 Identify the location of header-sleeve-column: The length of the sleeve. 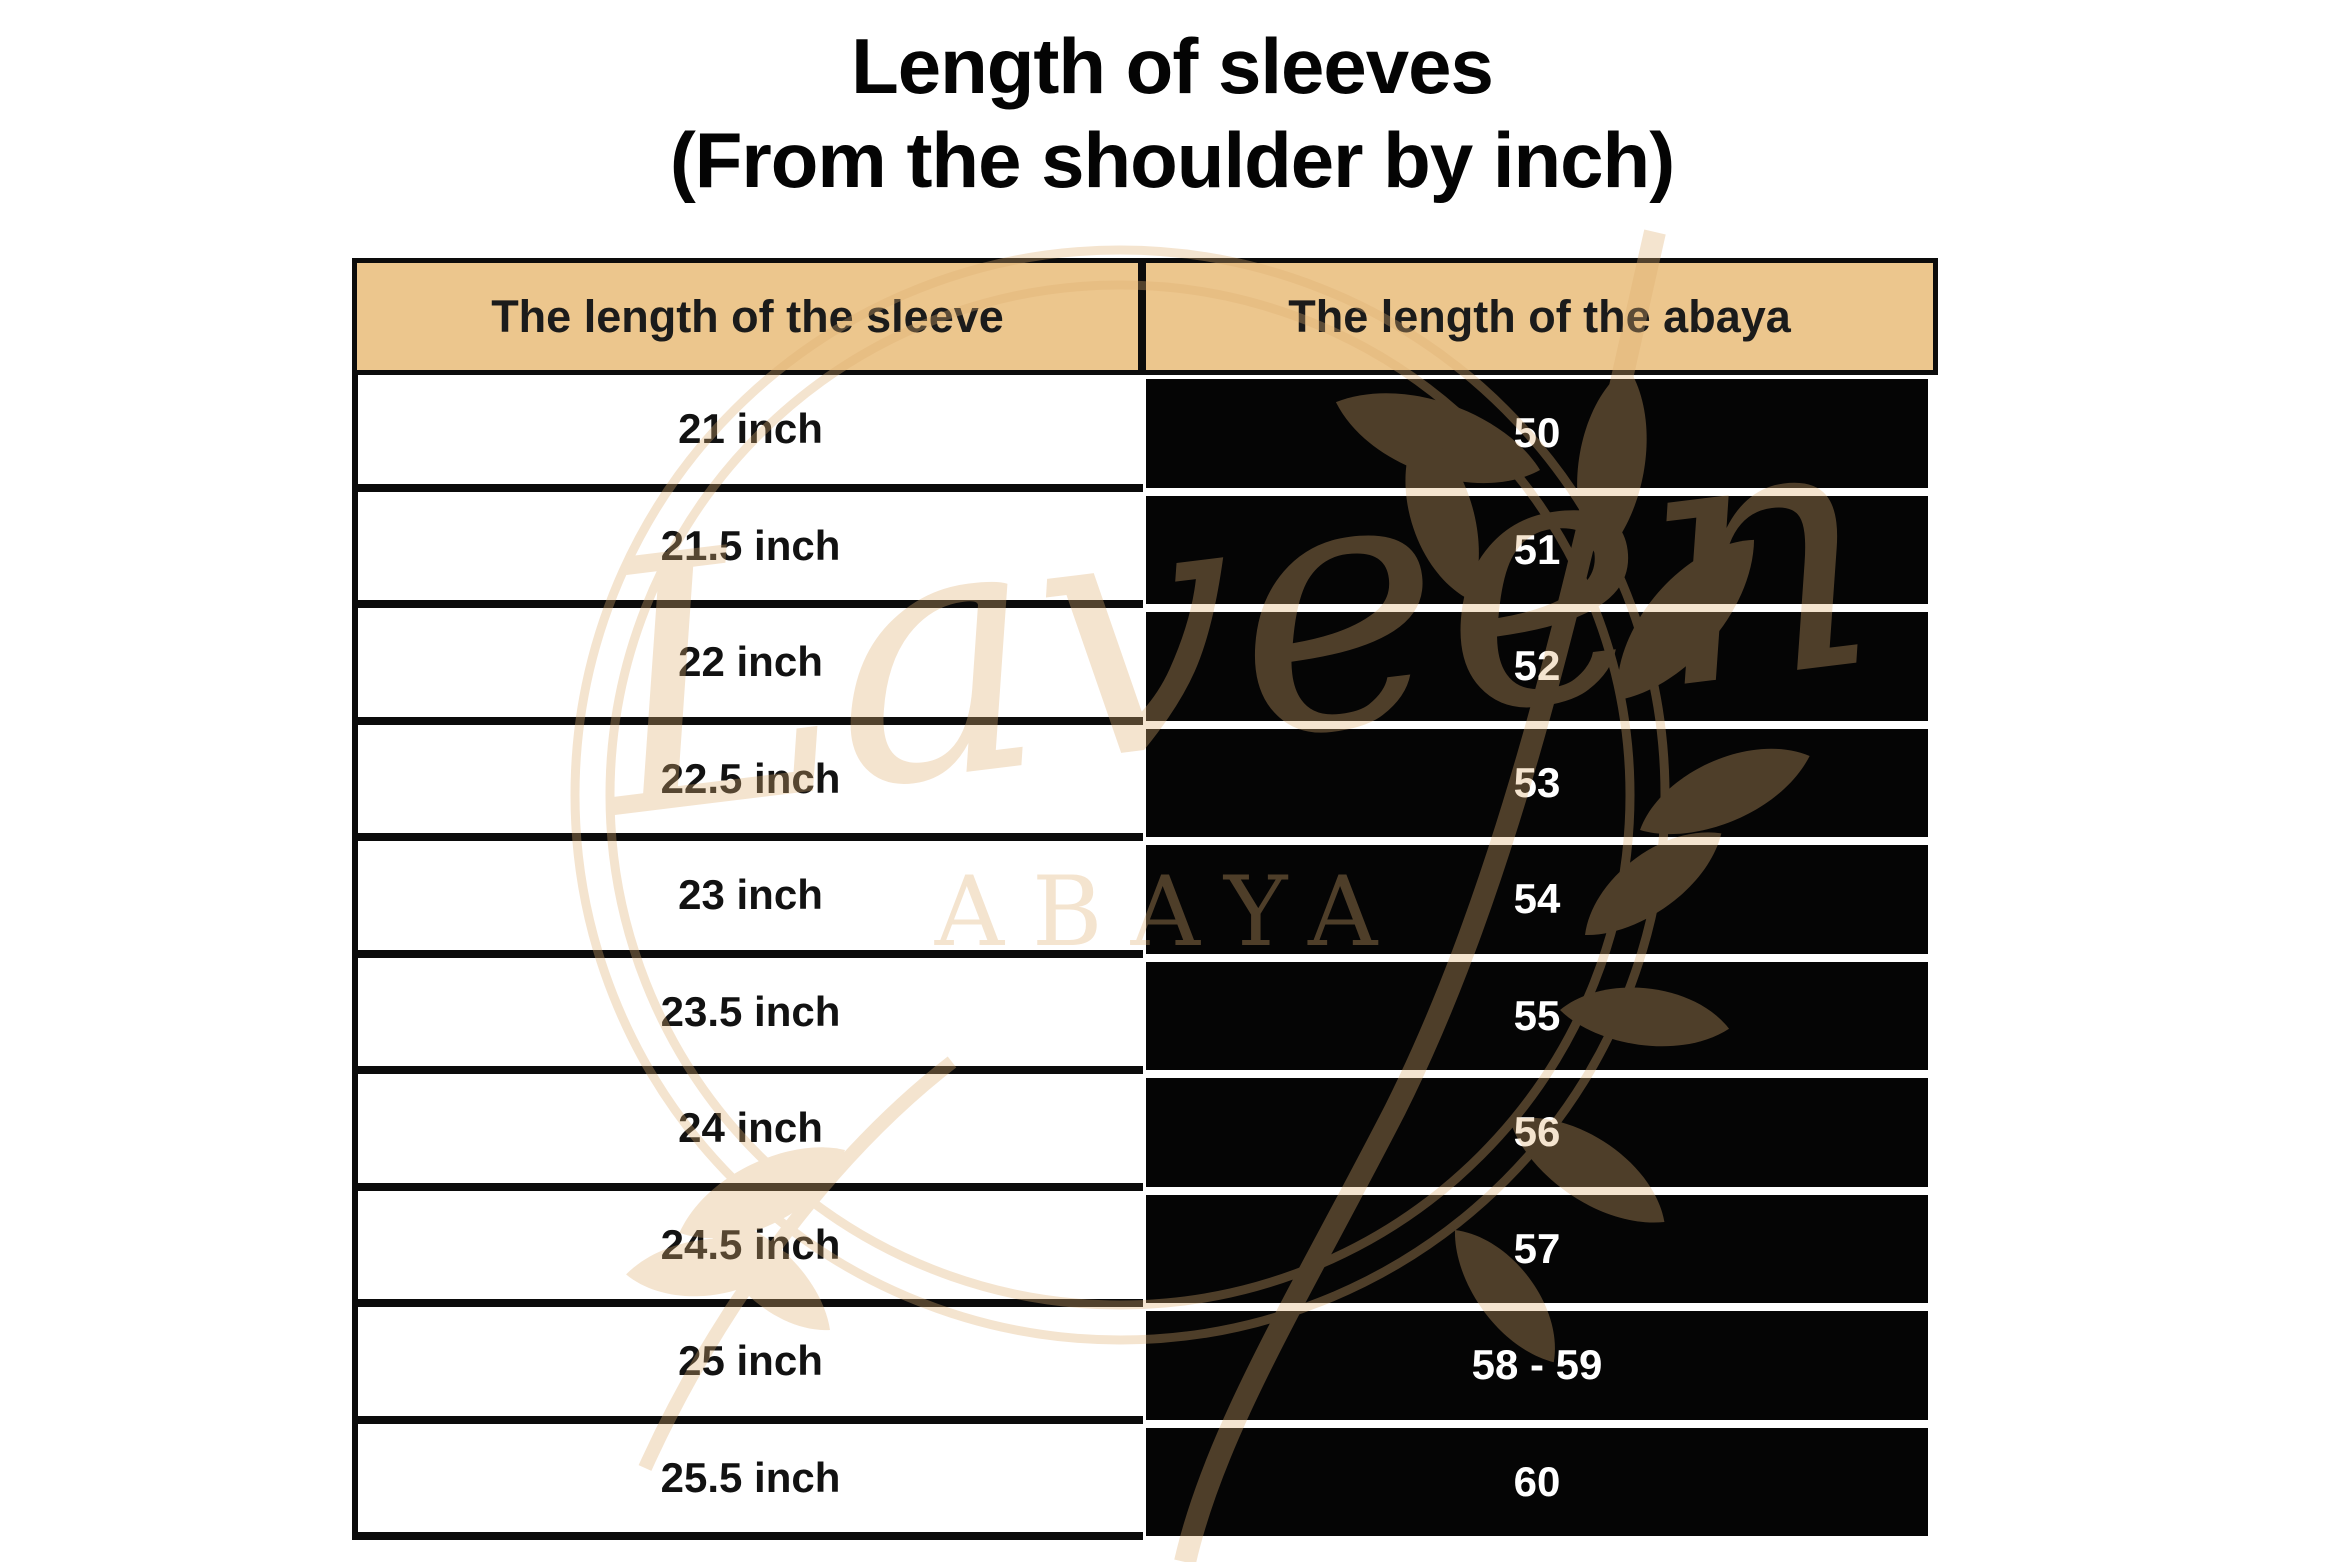
(751, 316).